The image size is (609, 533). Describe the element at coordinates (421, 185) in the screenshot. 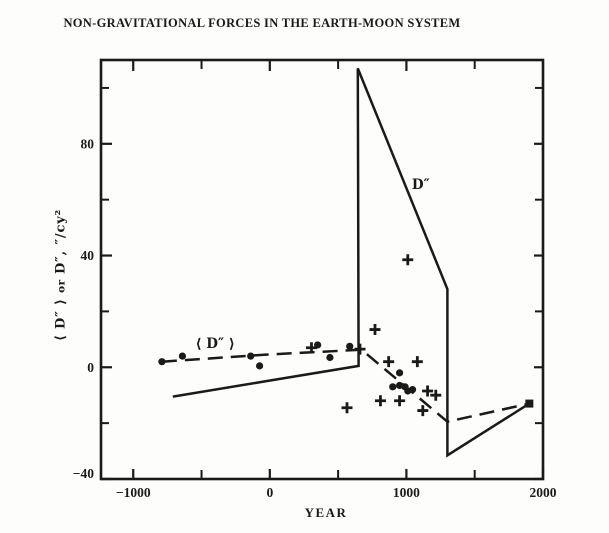

I see `curve-annotation: D″` at that location.